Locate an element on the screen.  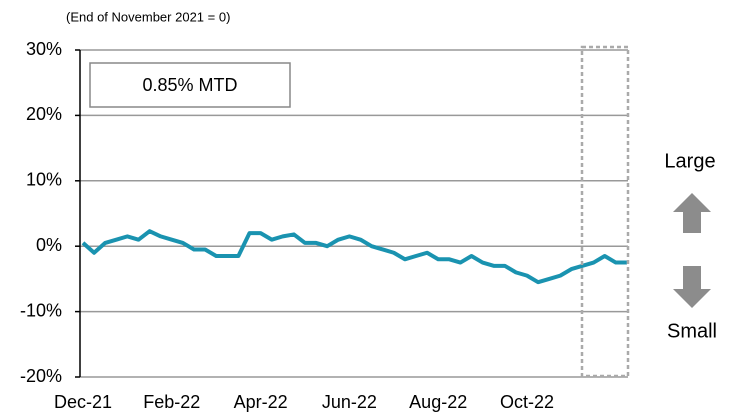
plot is located at coordinates (354, 257).